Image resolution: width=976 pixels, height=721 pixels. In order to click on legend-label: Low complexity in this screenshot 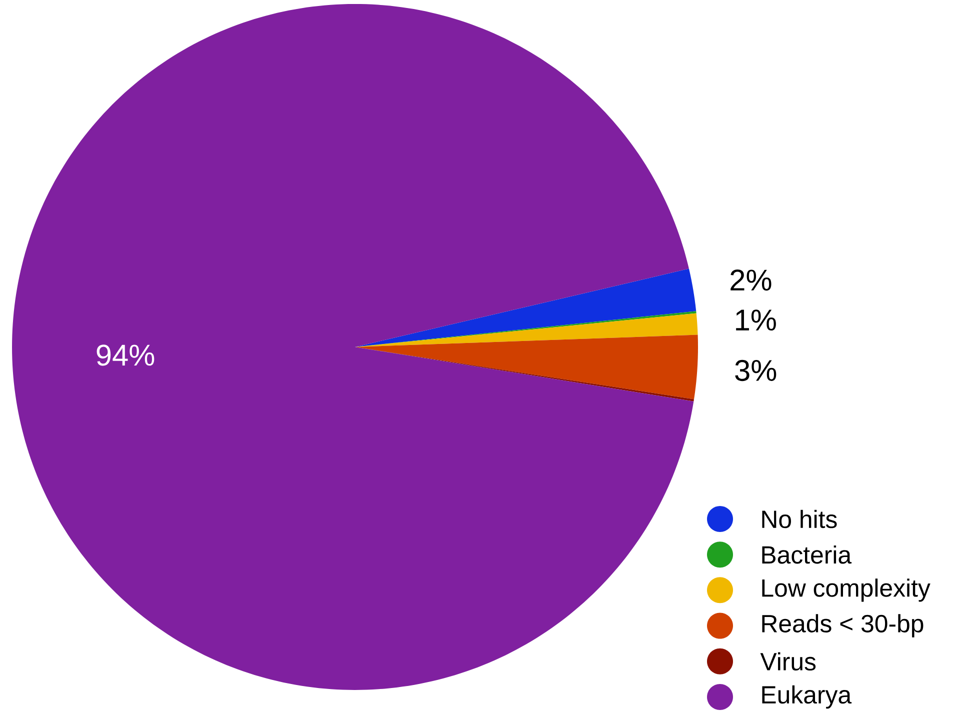, I will do `click(846, 590)`.